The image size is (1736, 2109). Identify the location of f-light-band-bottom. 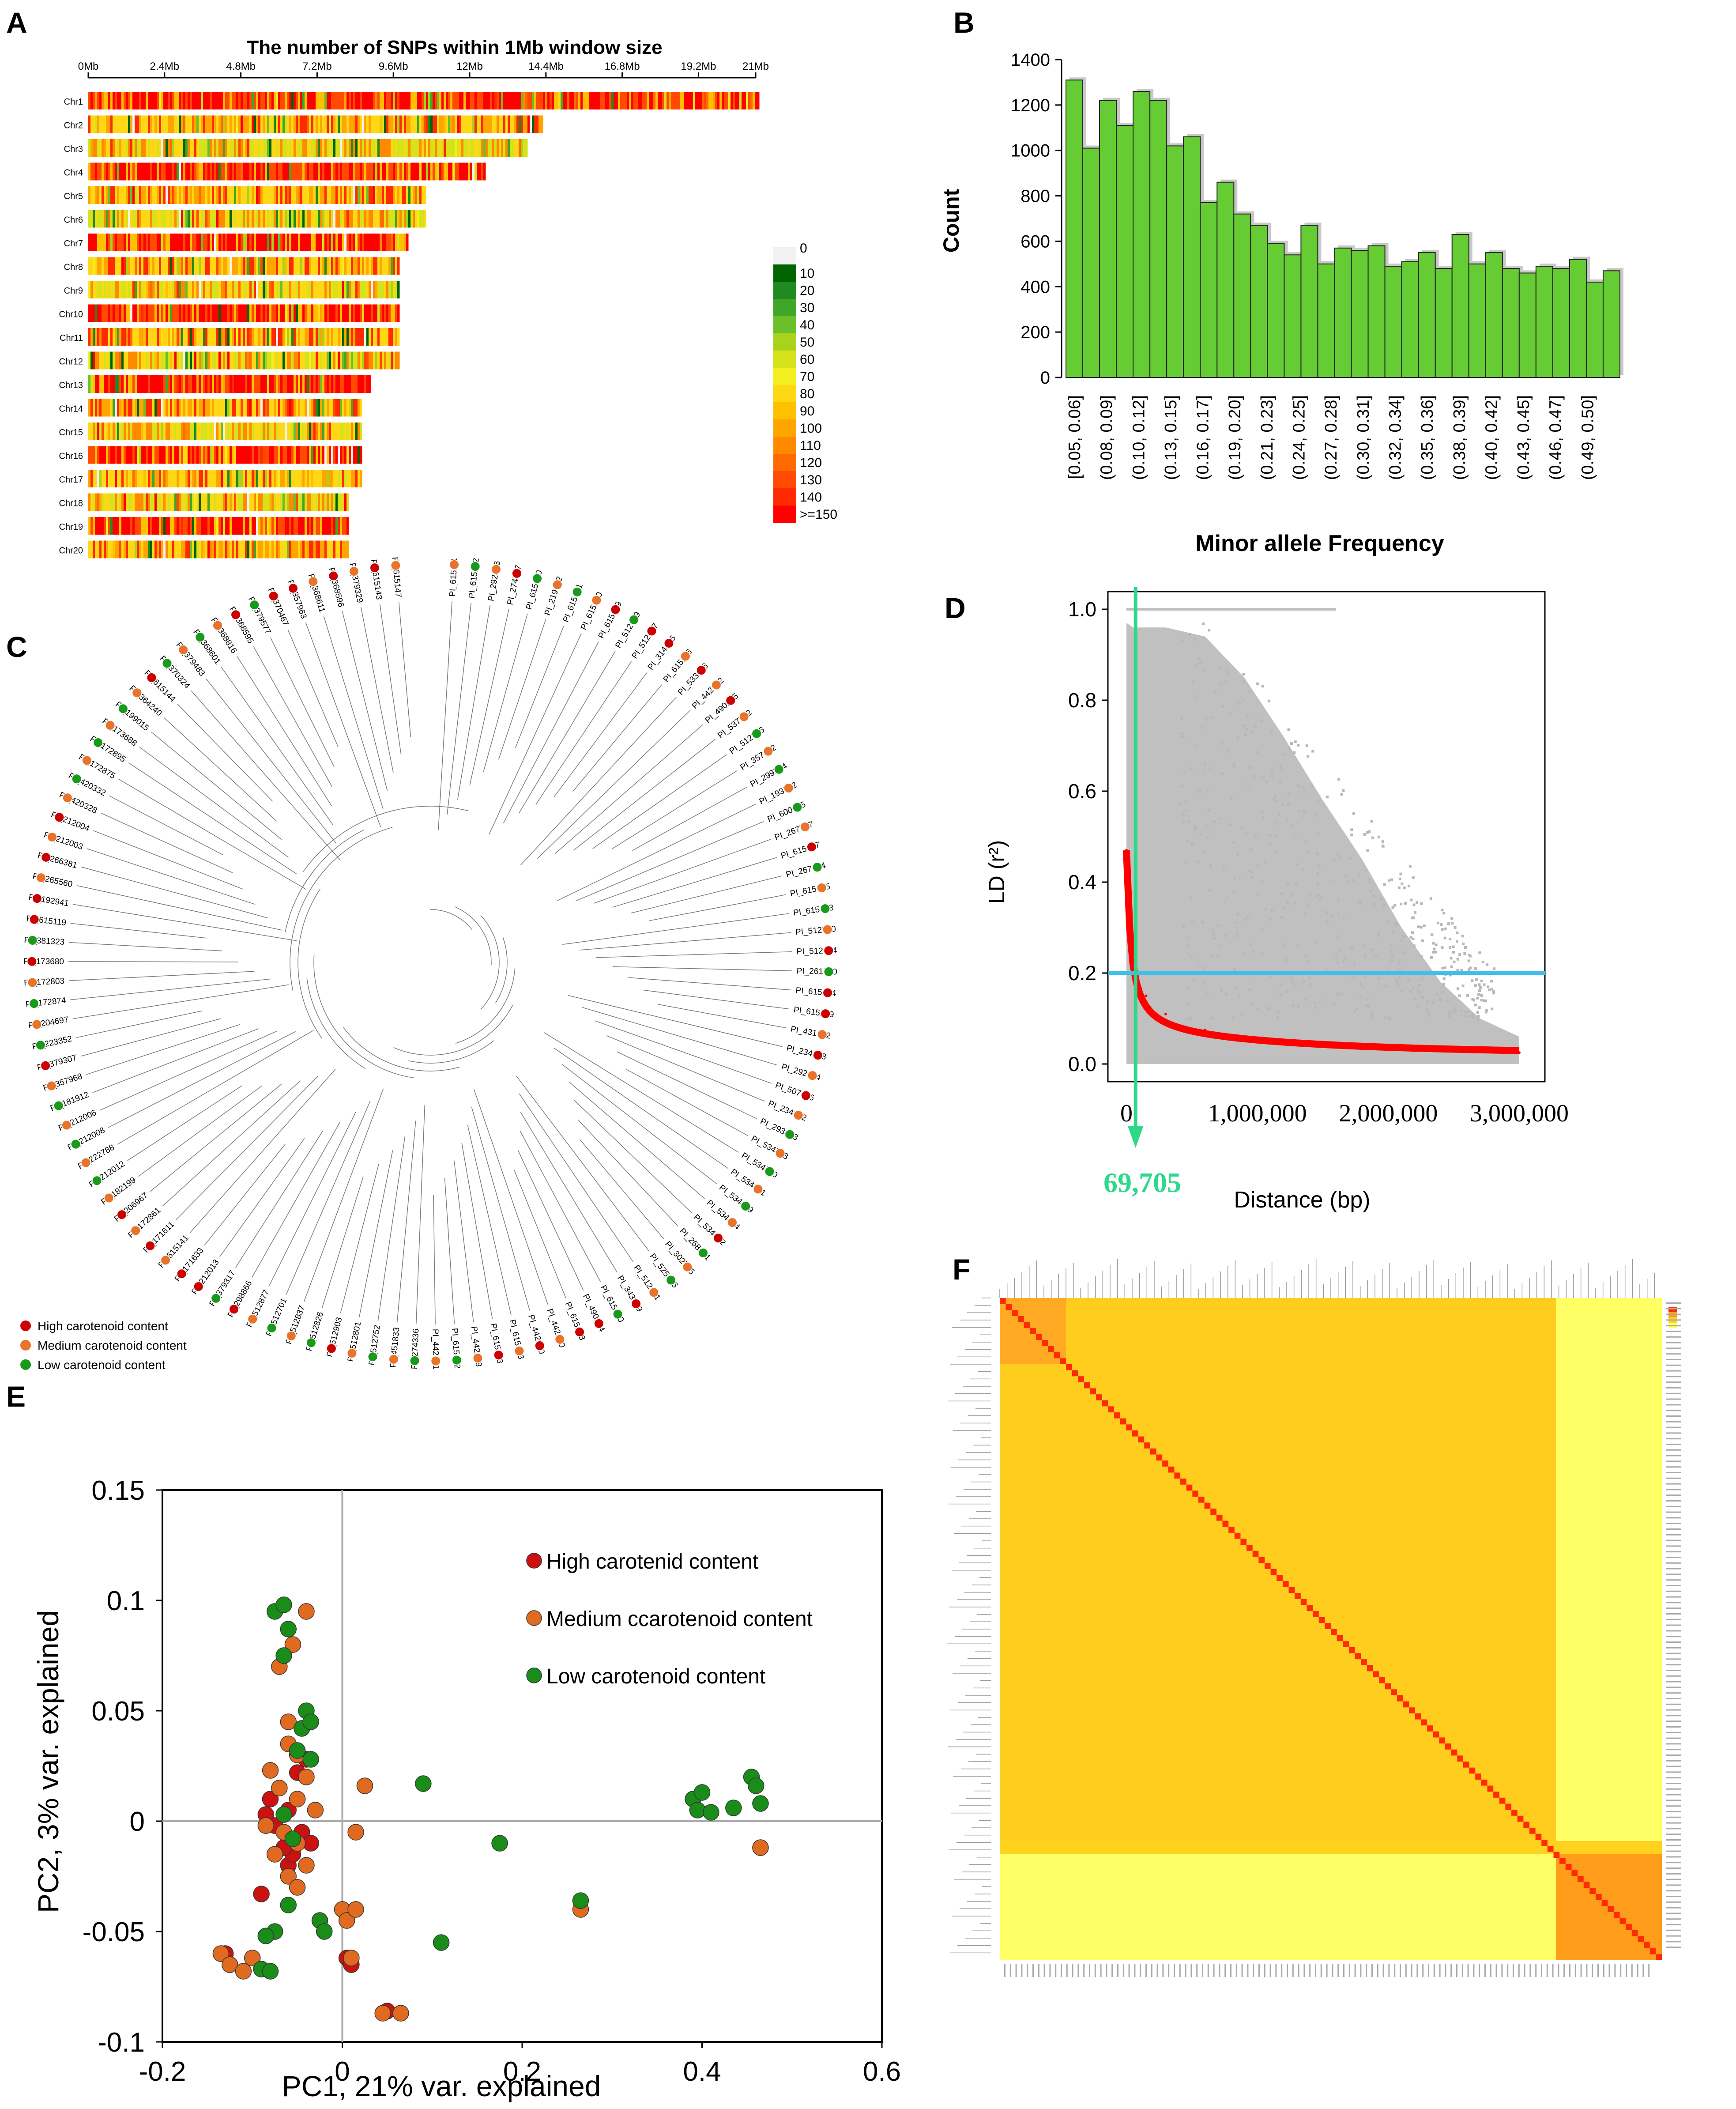
(1278, 1907).